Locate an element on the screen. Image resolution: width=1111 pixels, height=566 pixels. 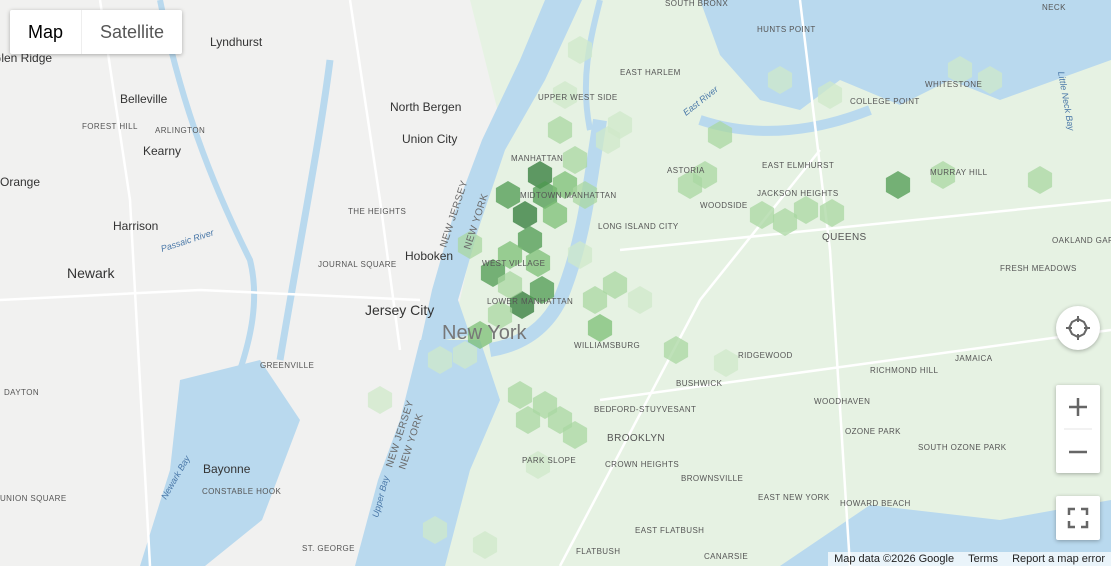
place-label: OZONE PARK is located at coordinates (873, 431).